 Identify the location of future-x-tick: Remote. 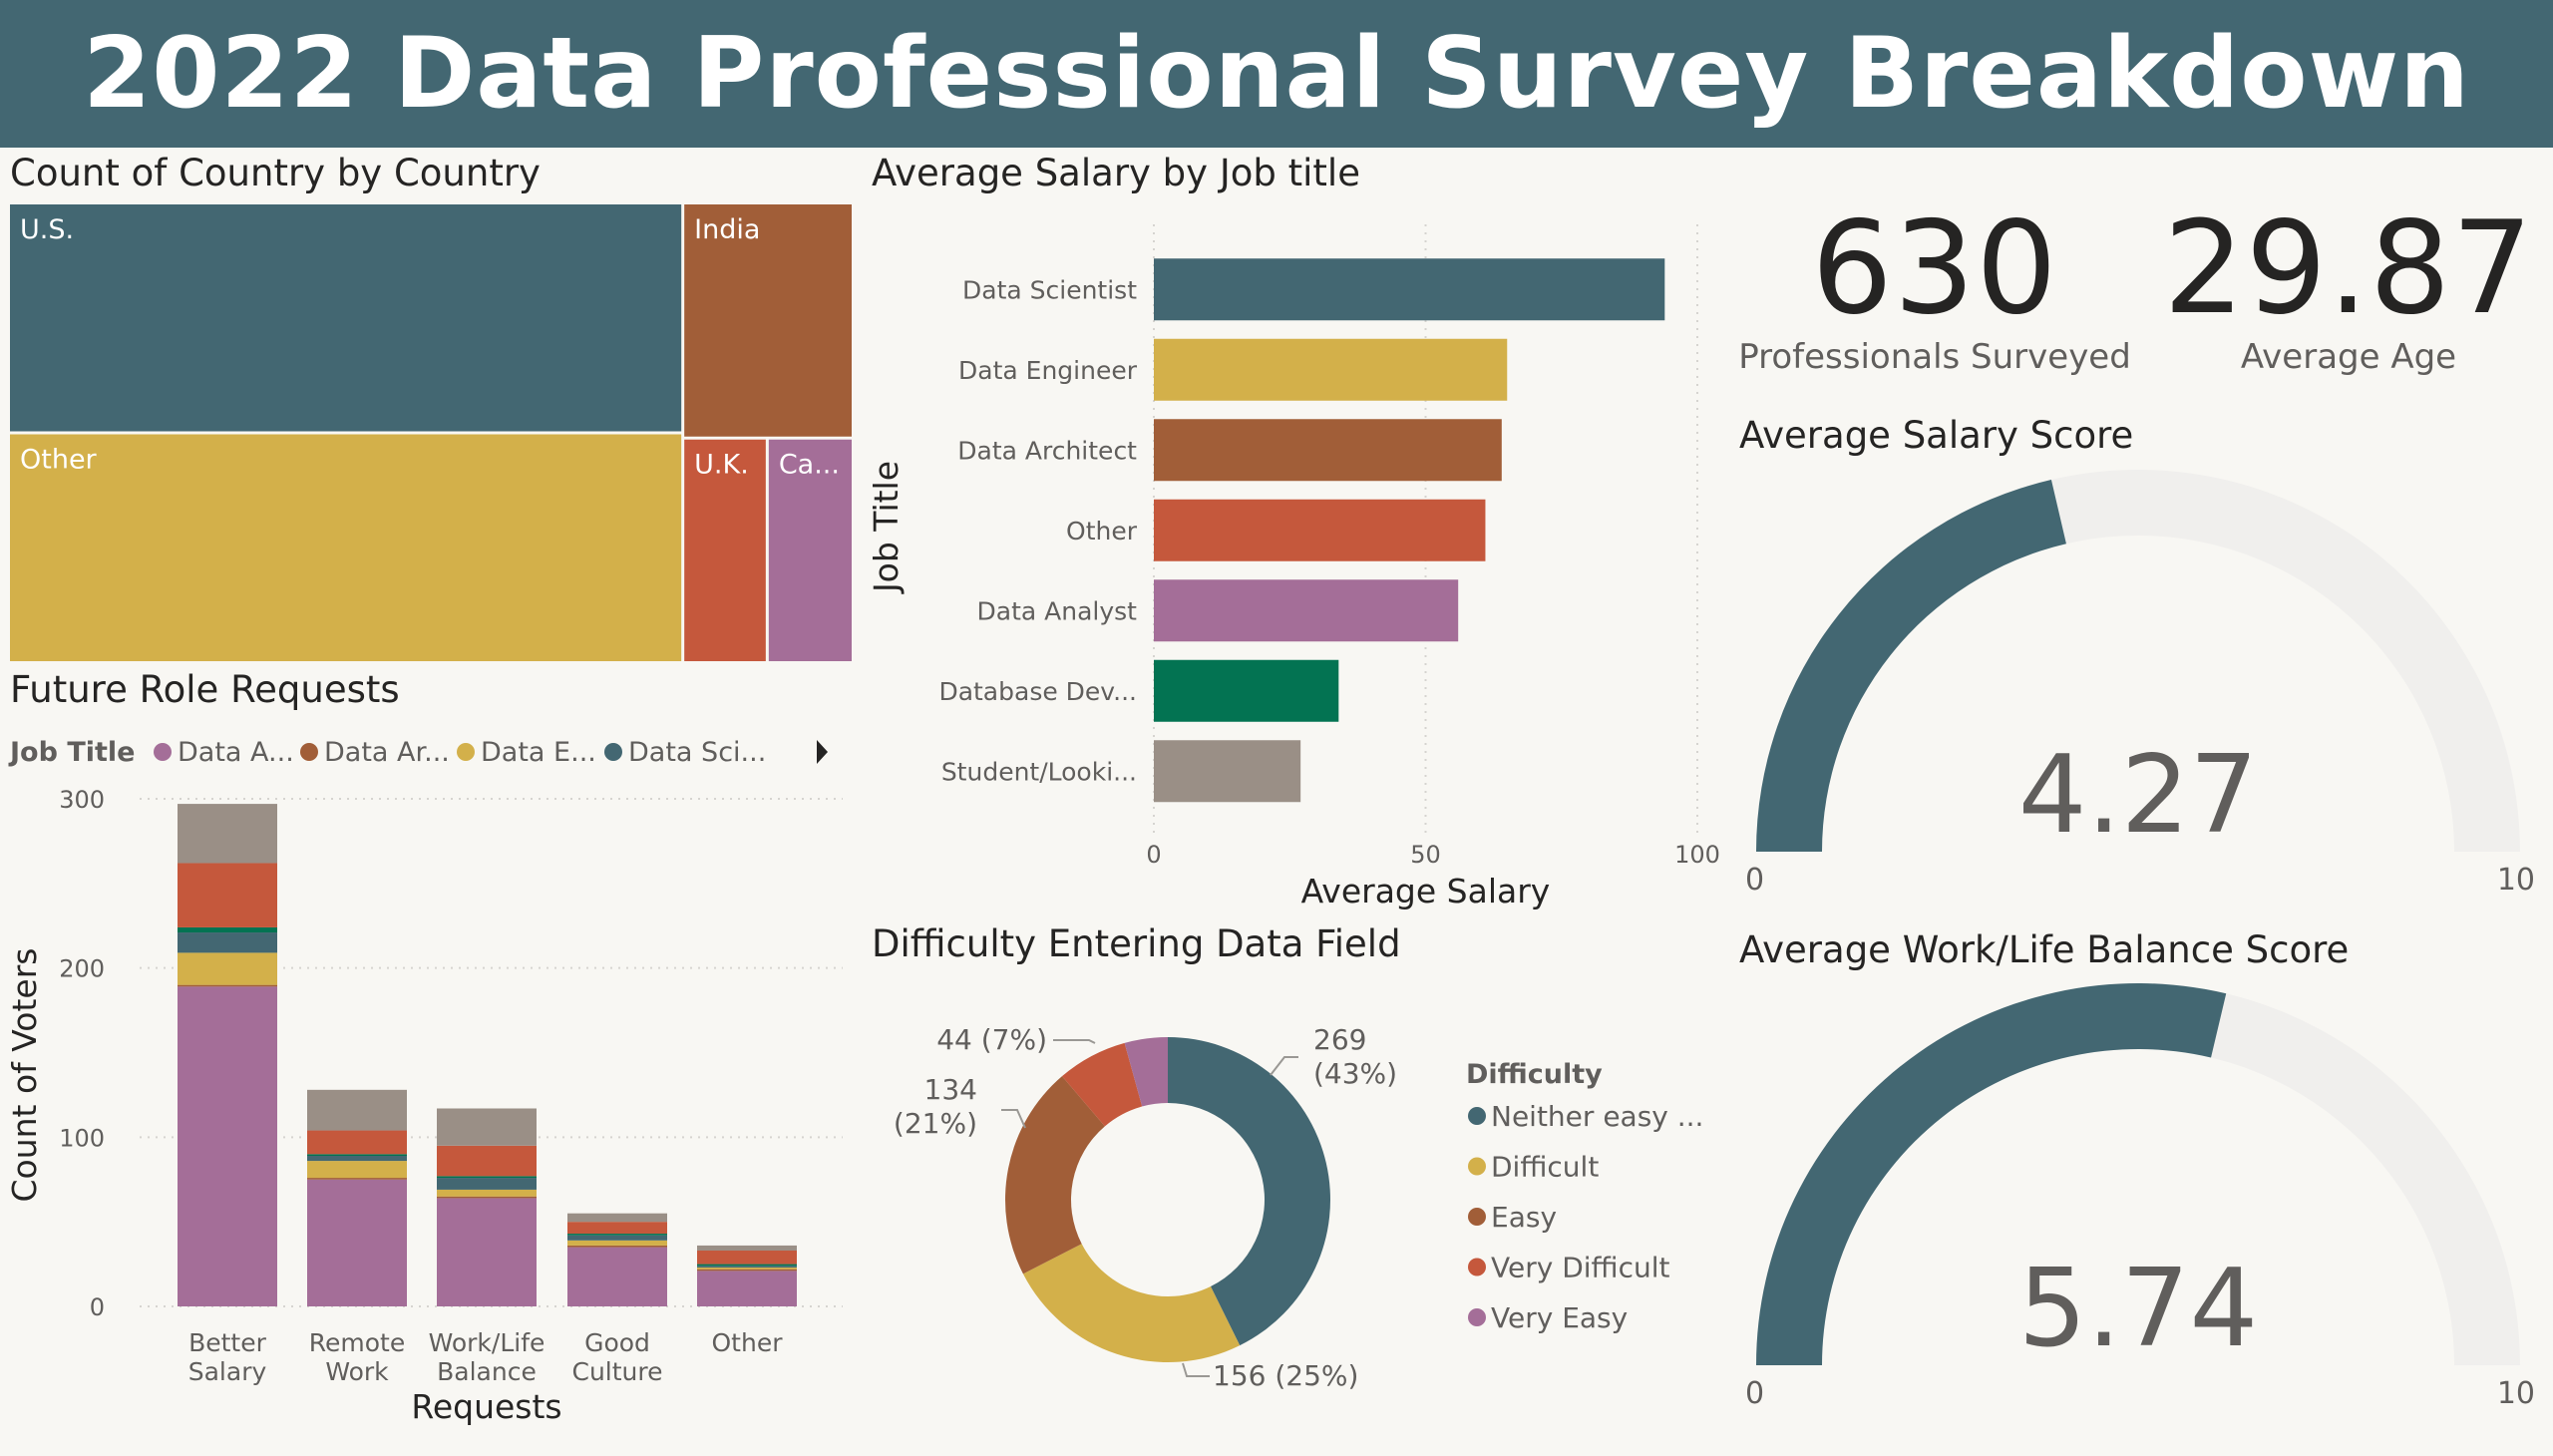
(357, 1342).